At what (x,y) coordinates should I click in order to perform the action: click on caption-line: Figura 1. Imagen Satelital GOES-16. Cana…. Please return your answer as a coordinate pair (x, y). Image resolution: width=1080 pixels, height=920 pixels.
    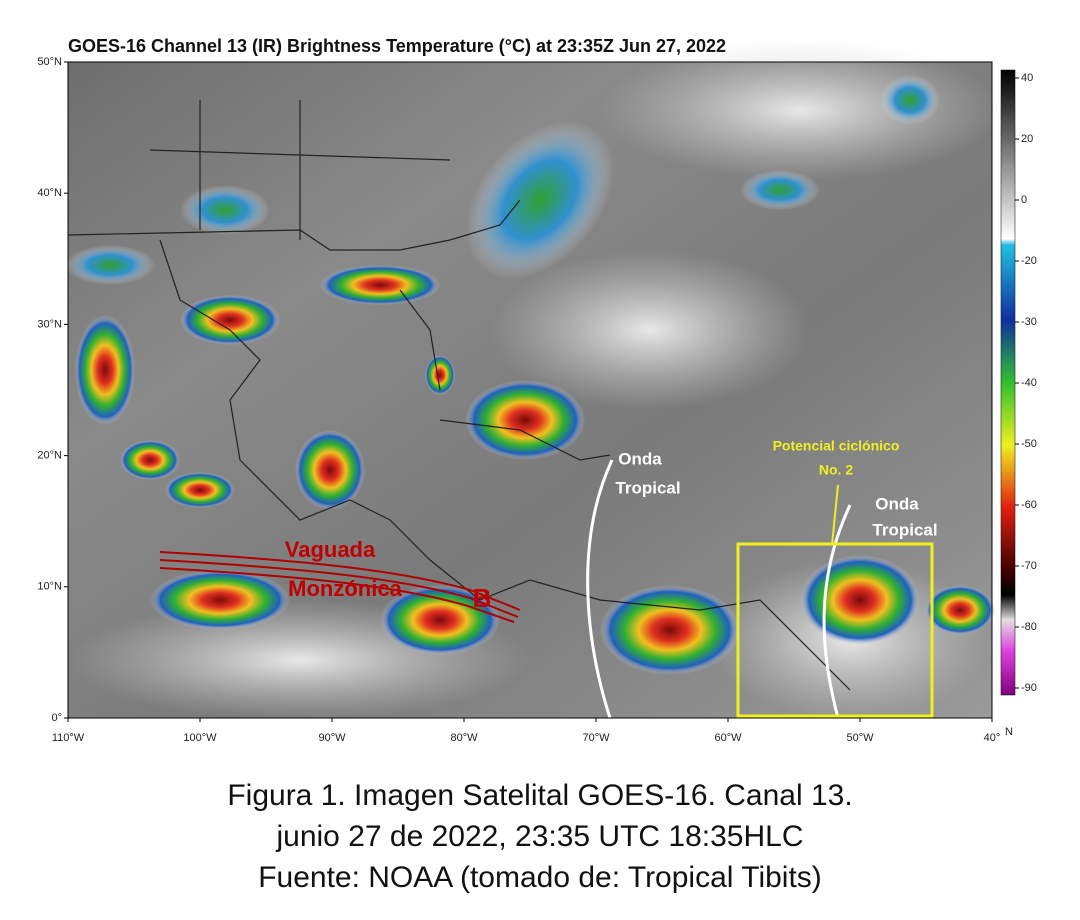
    Looking at the image, I should click on (539, 795).